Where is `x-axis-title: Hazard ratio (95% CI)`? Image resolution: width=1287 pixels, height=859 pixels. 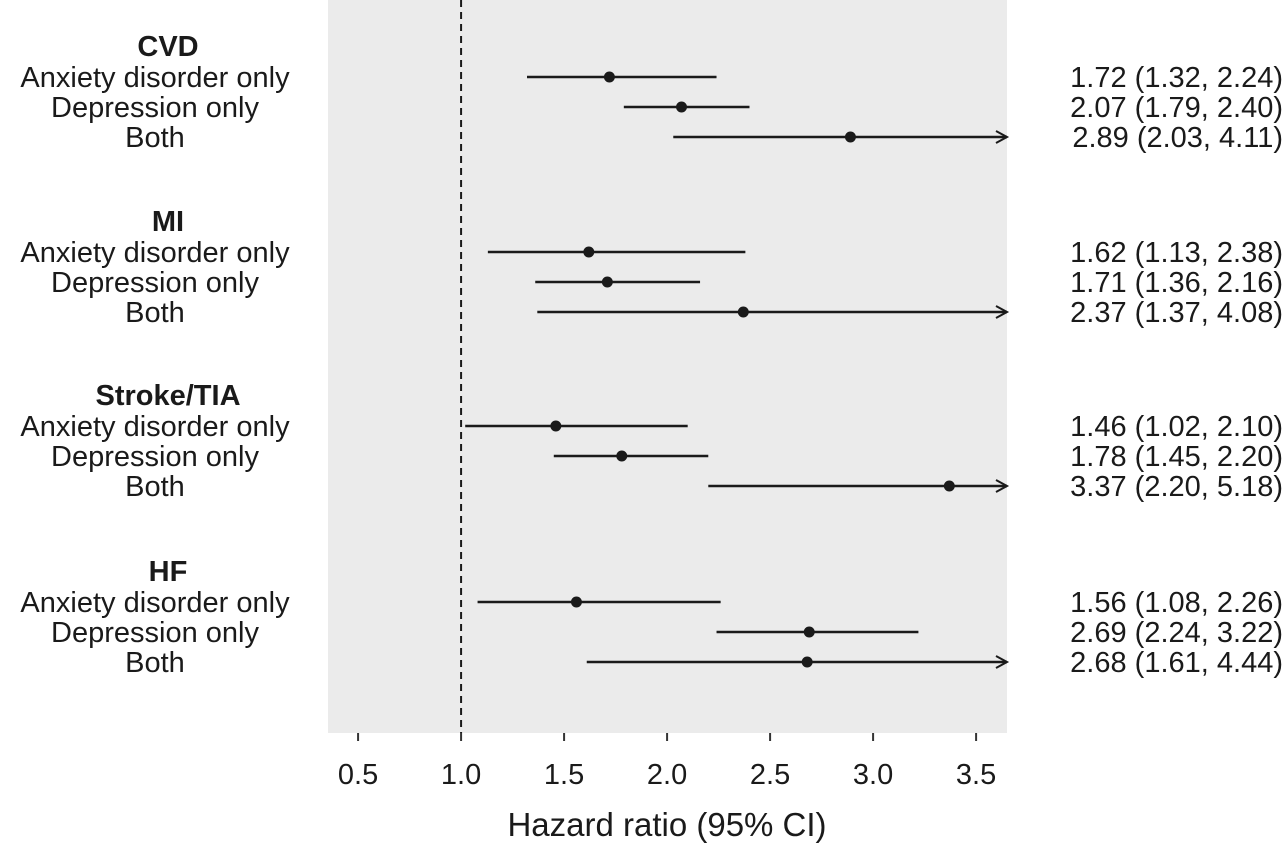
x-axis-title: Hazard ratio (95% CI) is located at coordinates (666, 824).